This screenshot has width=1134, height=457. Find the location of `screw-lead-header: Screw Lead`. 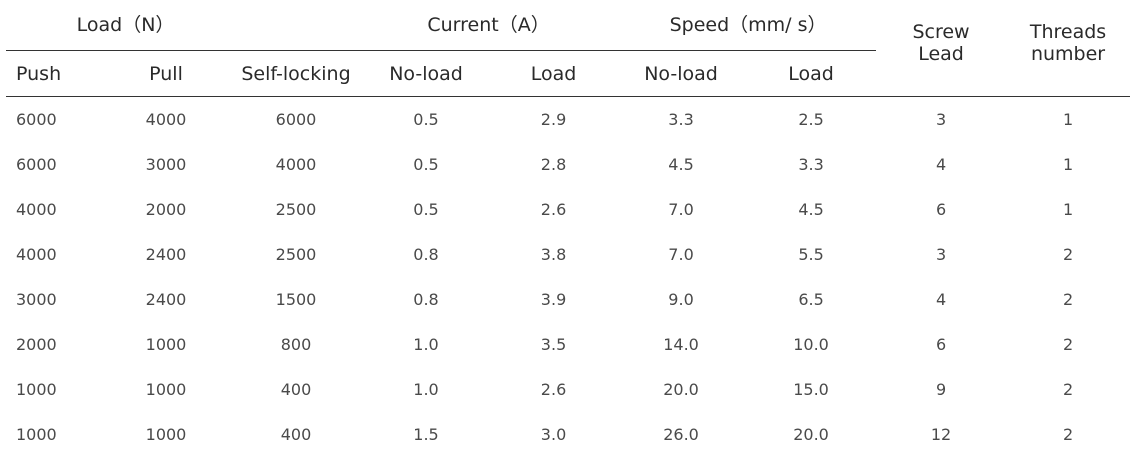

screw-lead-header: Screw Lead is located at coordinates (941, 48).